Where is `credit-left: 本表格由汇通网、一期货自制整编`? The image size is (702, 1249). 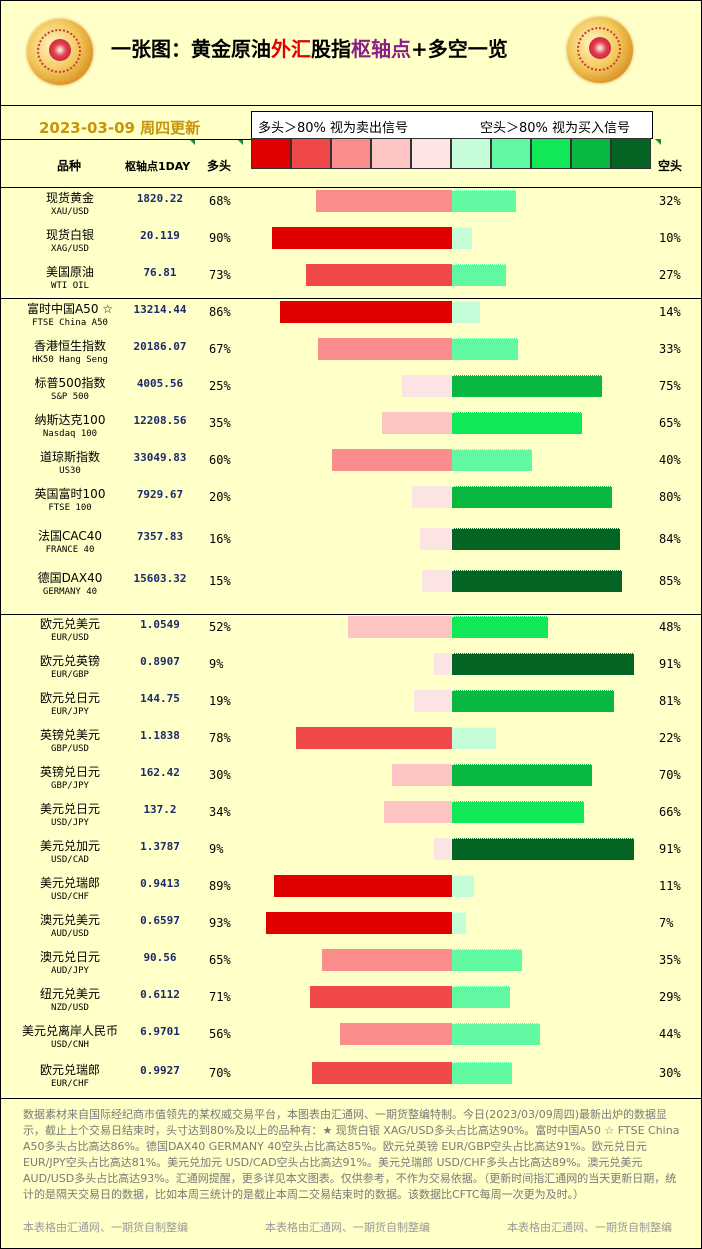
credit-left: 本表格由汇通网、一期货自制整编 is located at coordinates (105, 1227).